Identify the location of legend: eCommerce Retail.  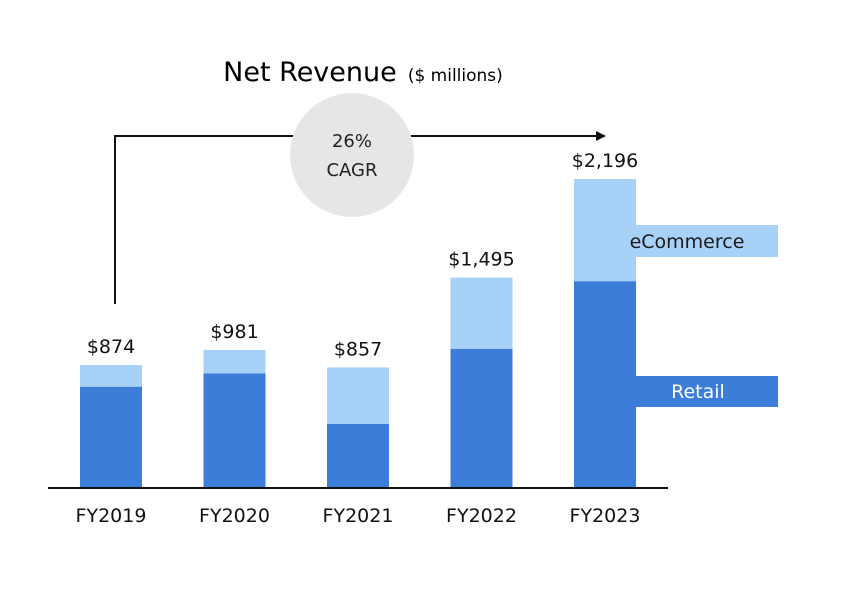
(694, 316).